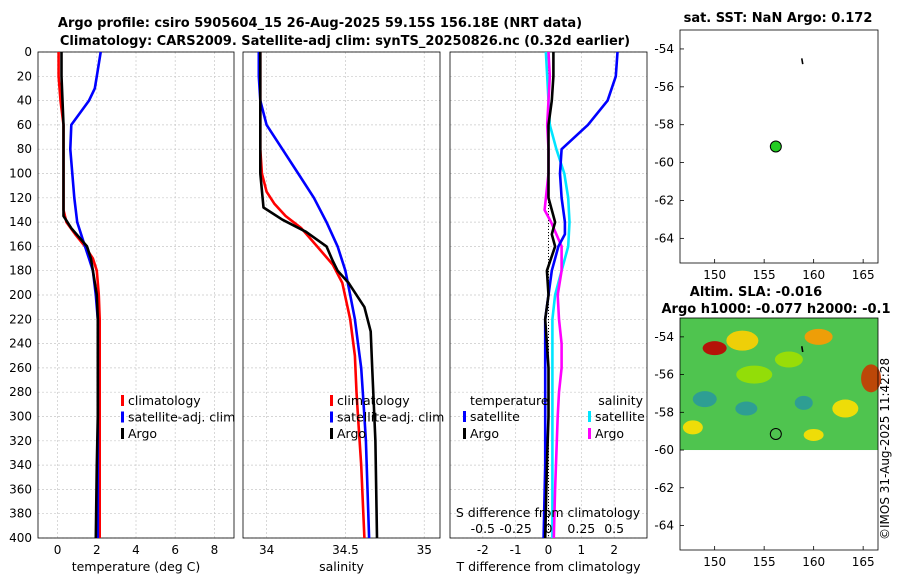 This screenshot has height=580, width=900. What do you see at coordinates (589, 433) in the screenshot?
I see `legend-swatch-diff-s-argo` at bounding box center [589, 433].